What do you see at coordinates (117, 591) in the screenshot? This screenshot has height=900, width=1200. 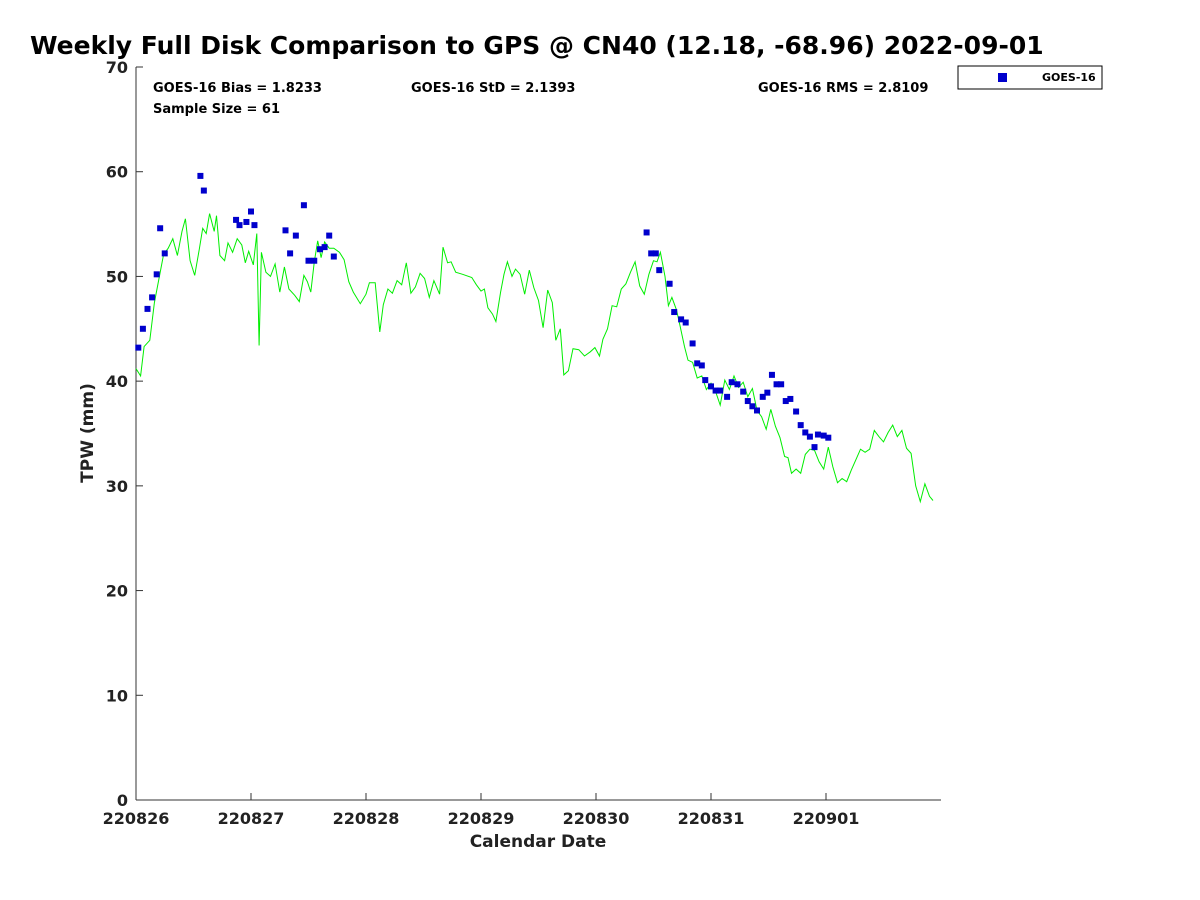 I see `y-tick-label: 20` at bounding box center [117, 591].